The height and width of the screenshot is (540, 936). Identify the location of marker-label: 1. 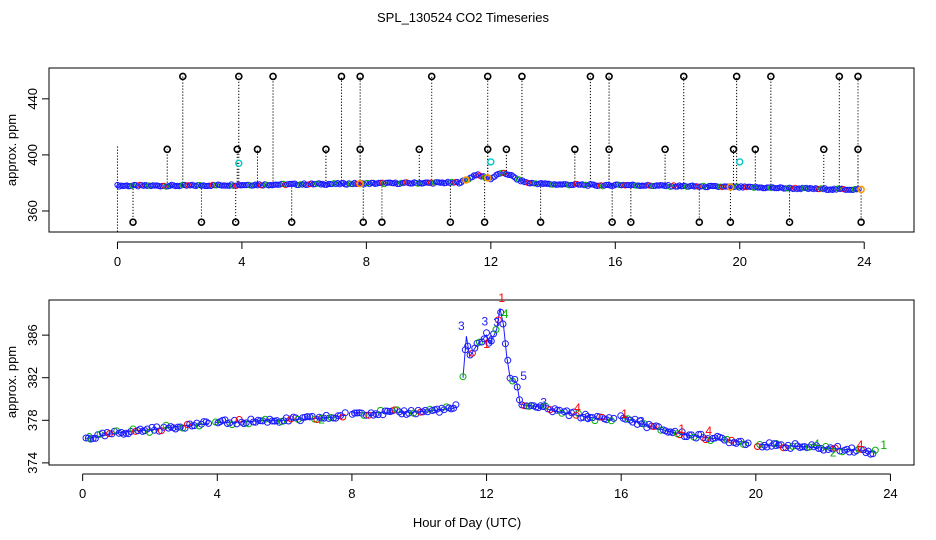
(501, 298).